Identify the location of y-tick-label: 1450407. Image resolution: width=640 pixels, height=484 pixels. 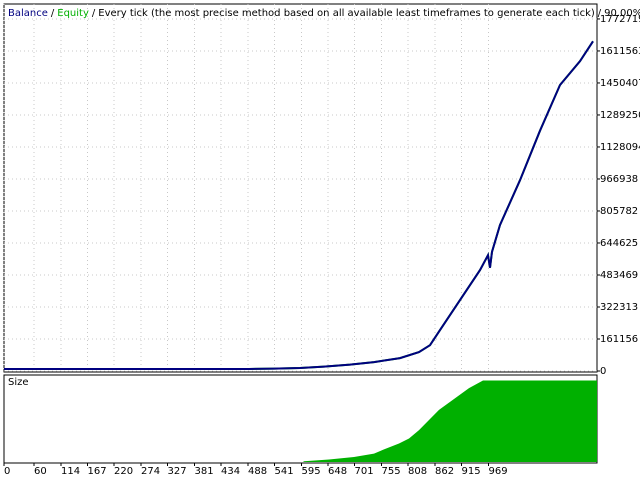
(620, 83).